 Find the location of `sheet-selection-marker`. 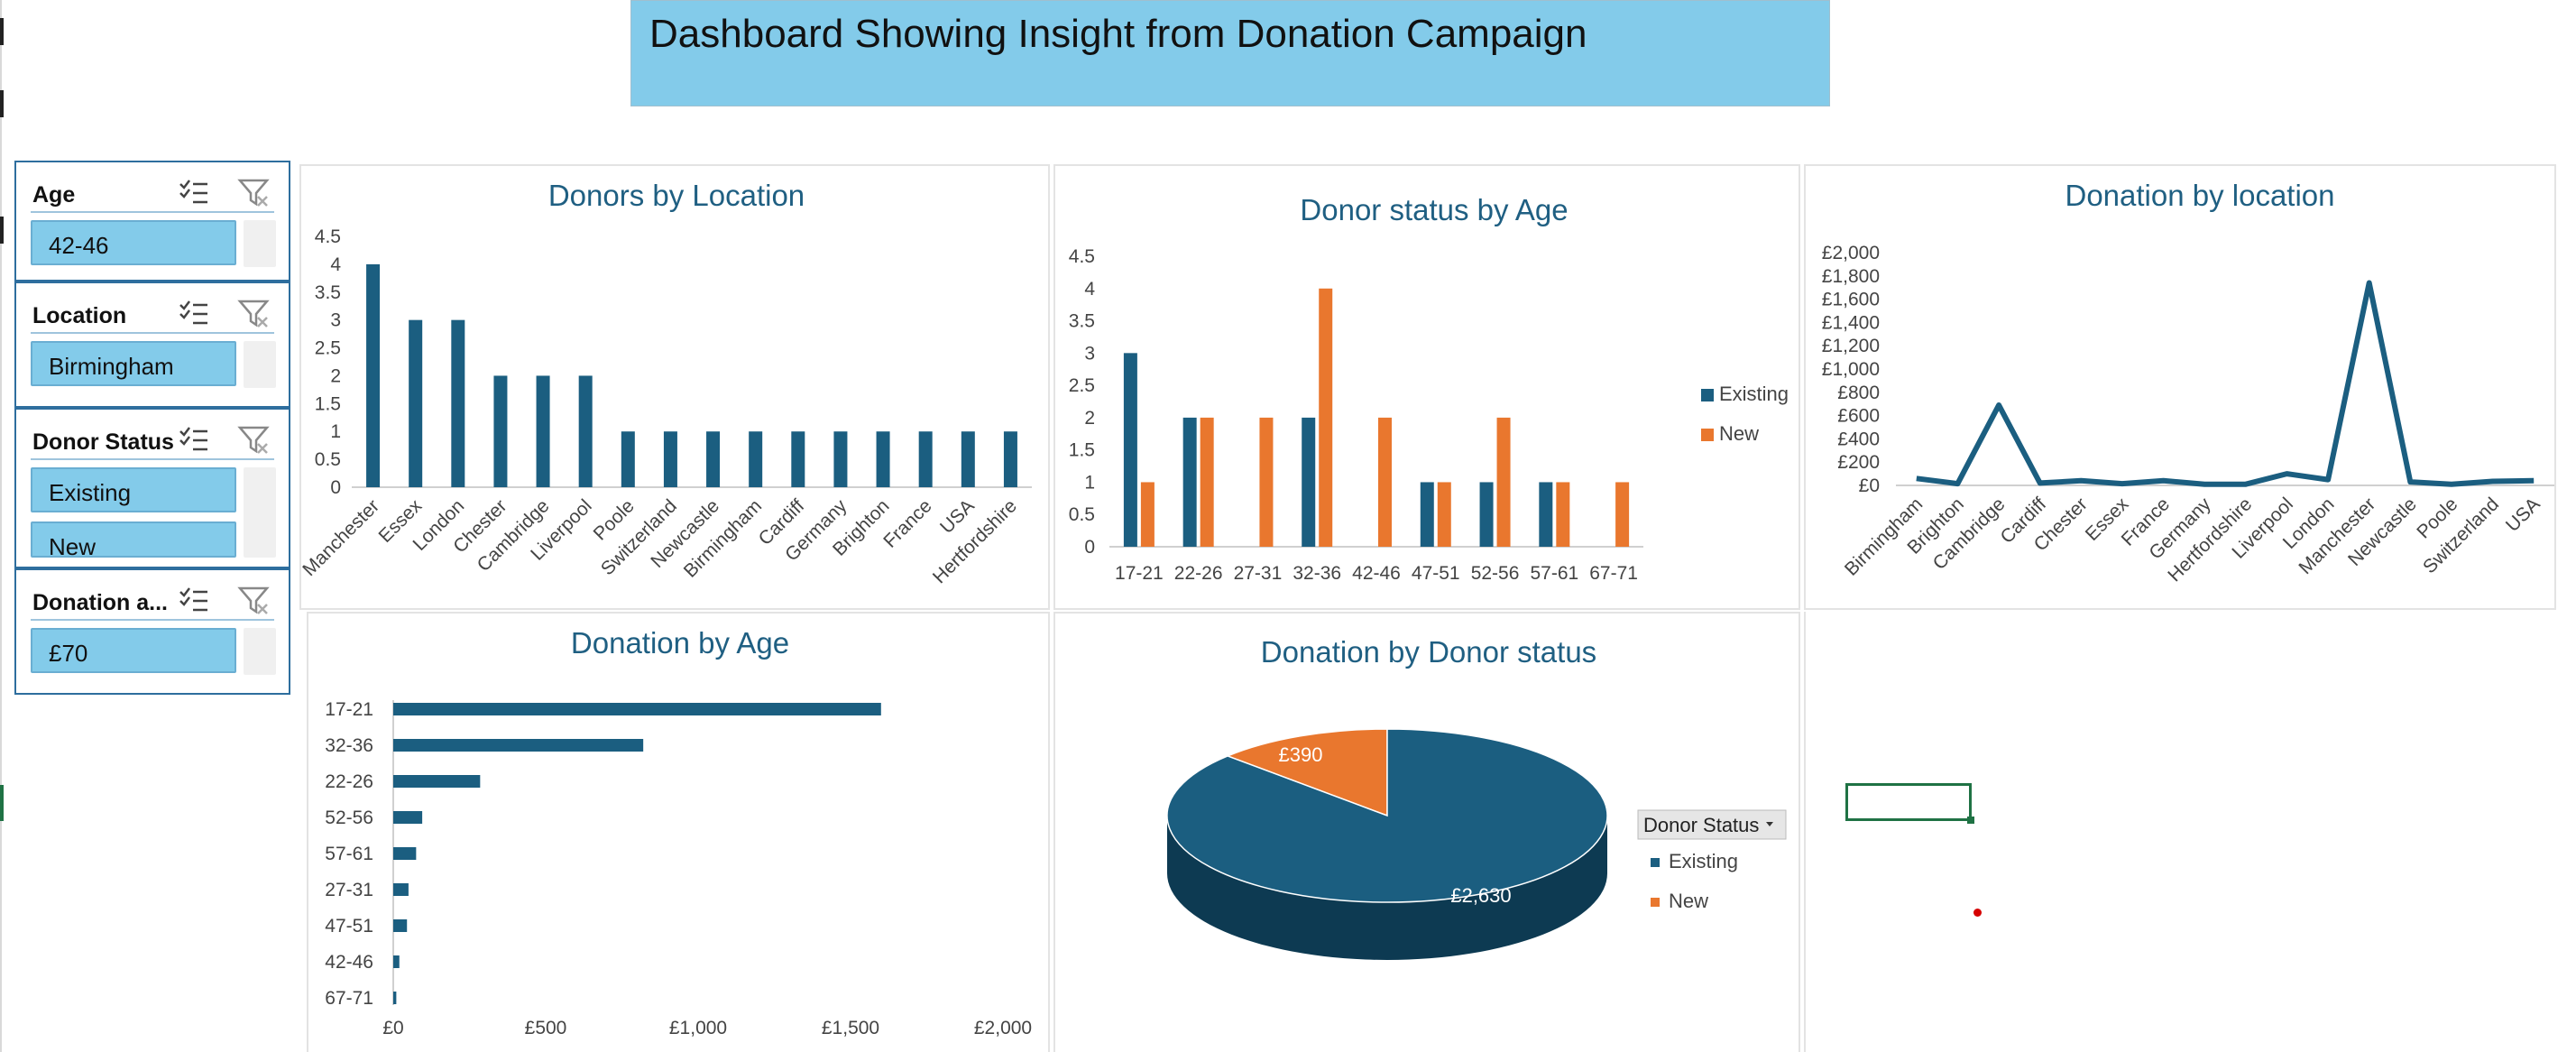

sheet-selection-marker is located at coordinates (2, 803).